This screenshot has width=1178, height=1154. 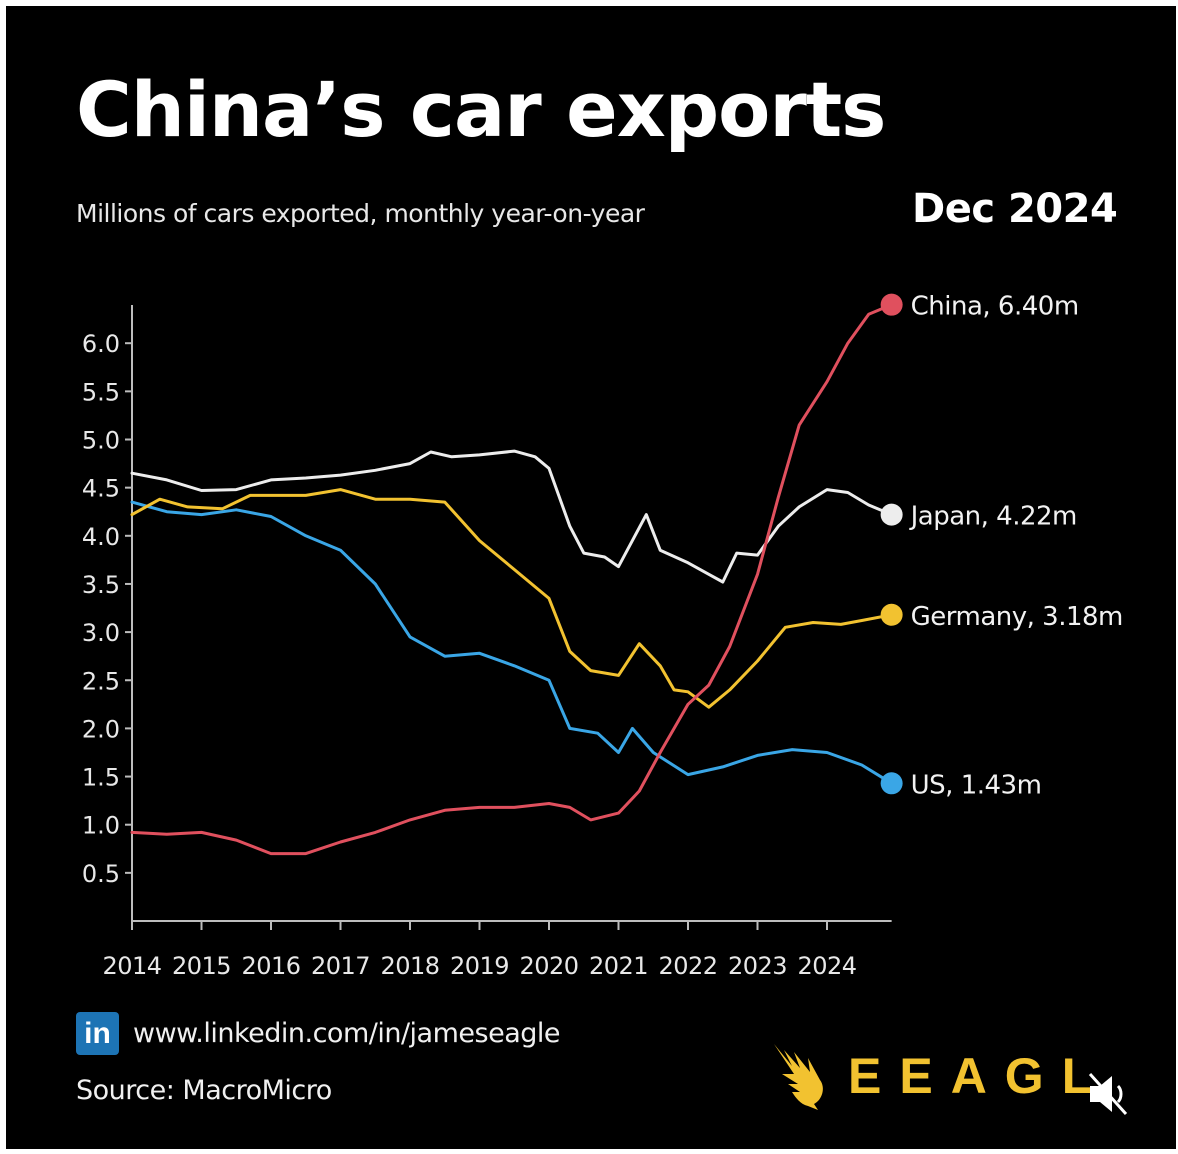 I want to click on x-tick-label: 2016, so click(x=270, y=966).